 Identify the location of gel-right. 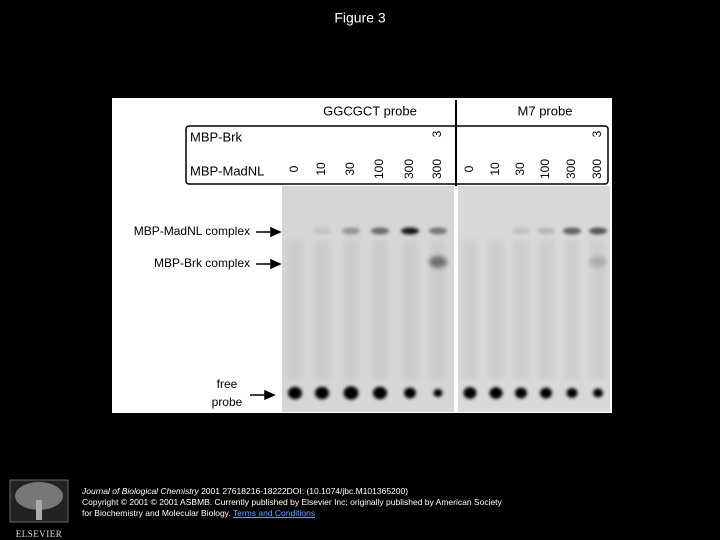
(534, 299).